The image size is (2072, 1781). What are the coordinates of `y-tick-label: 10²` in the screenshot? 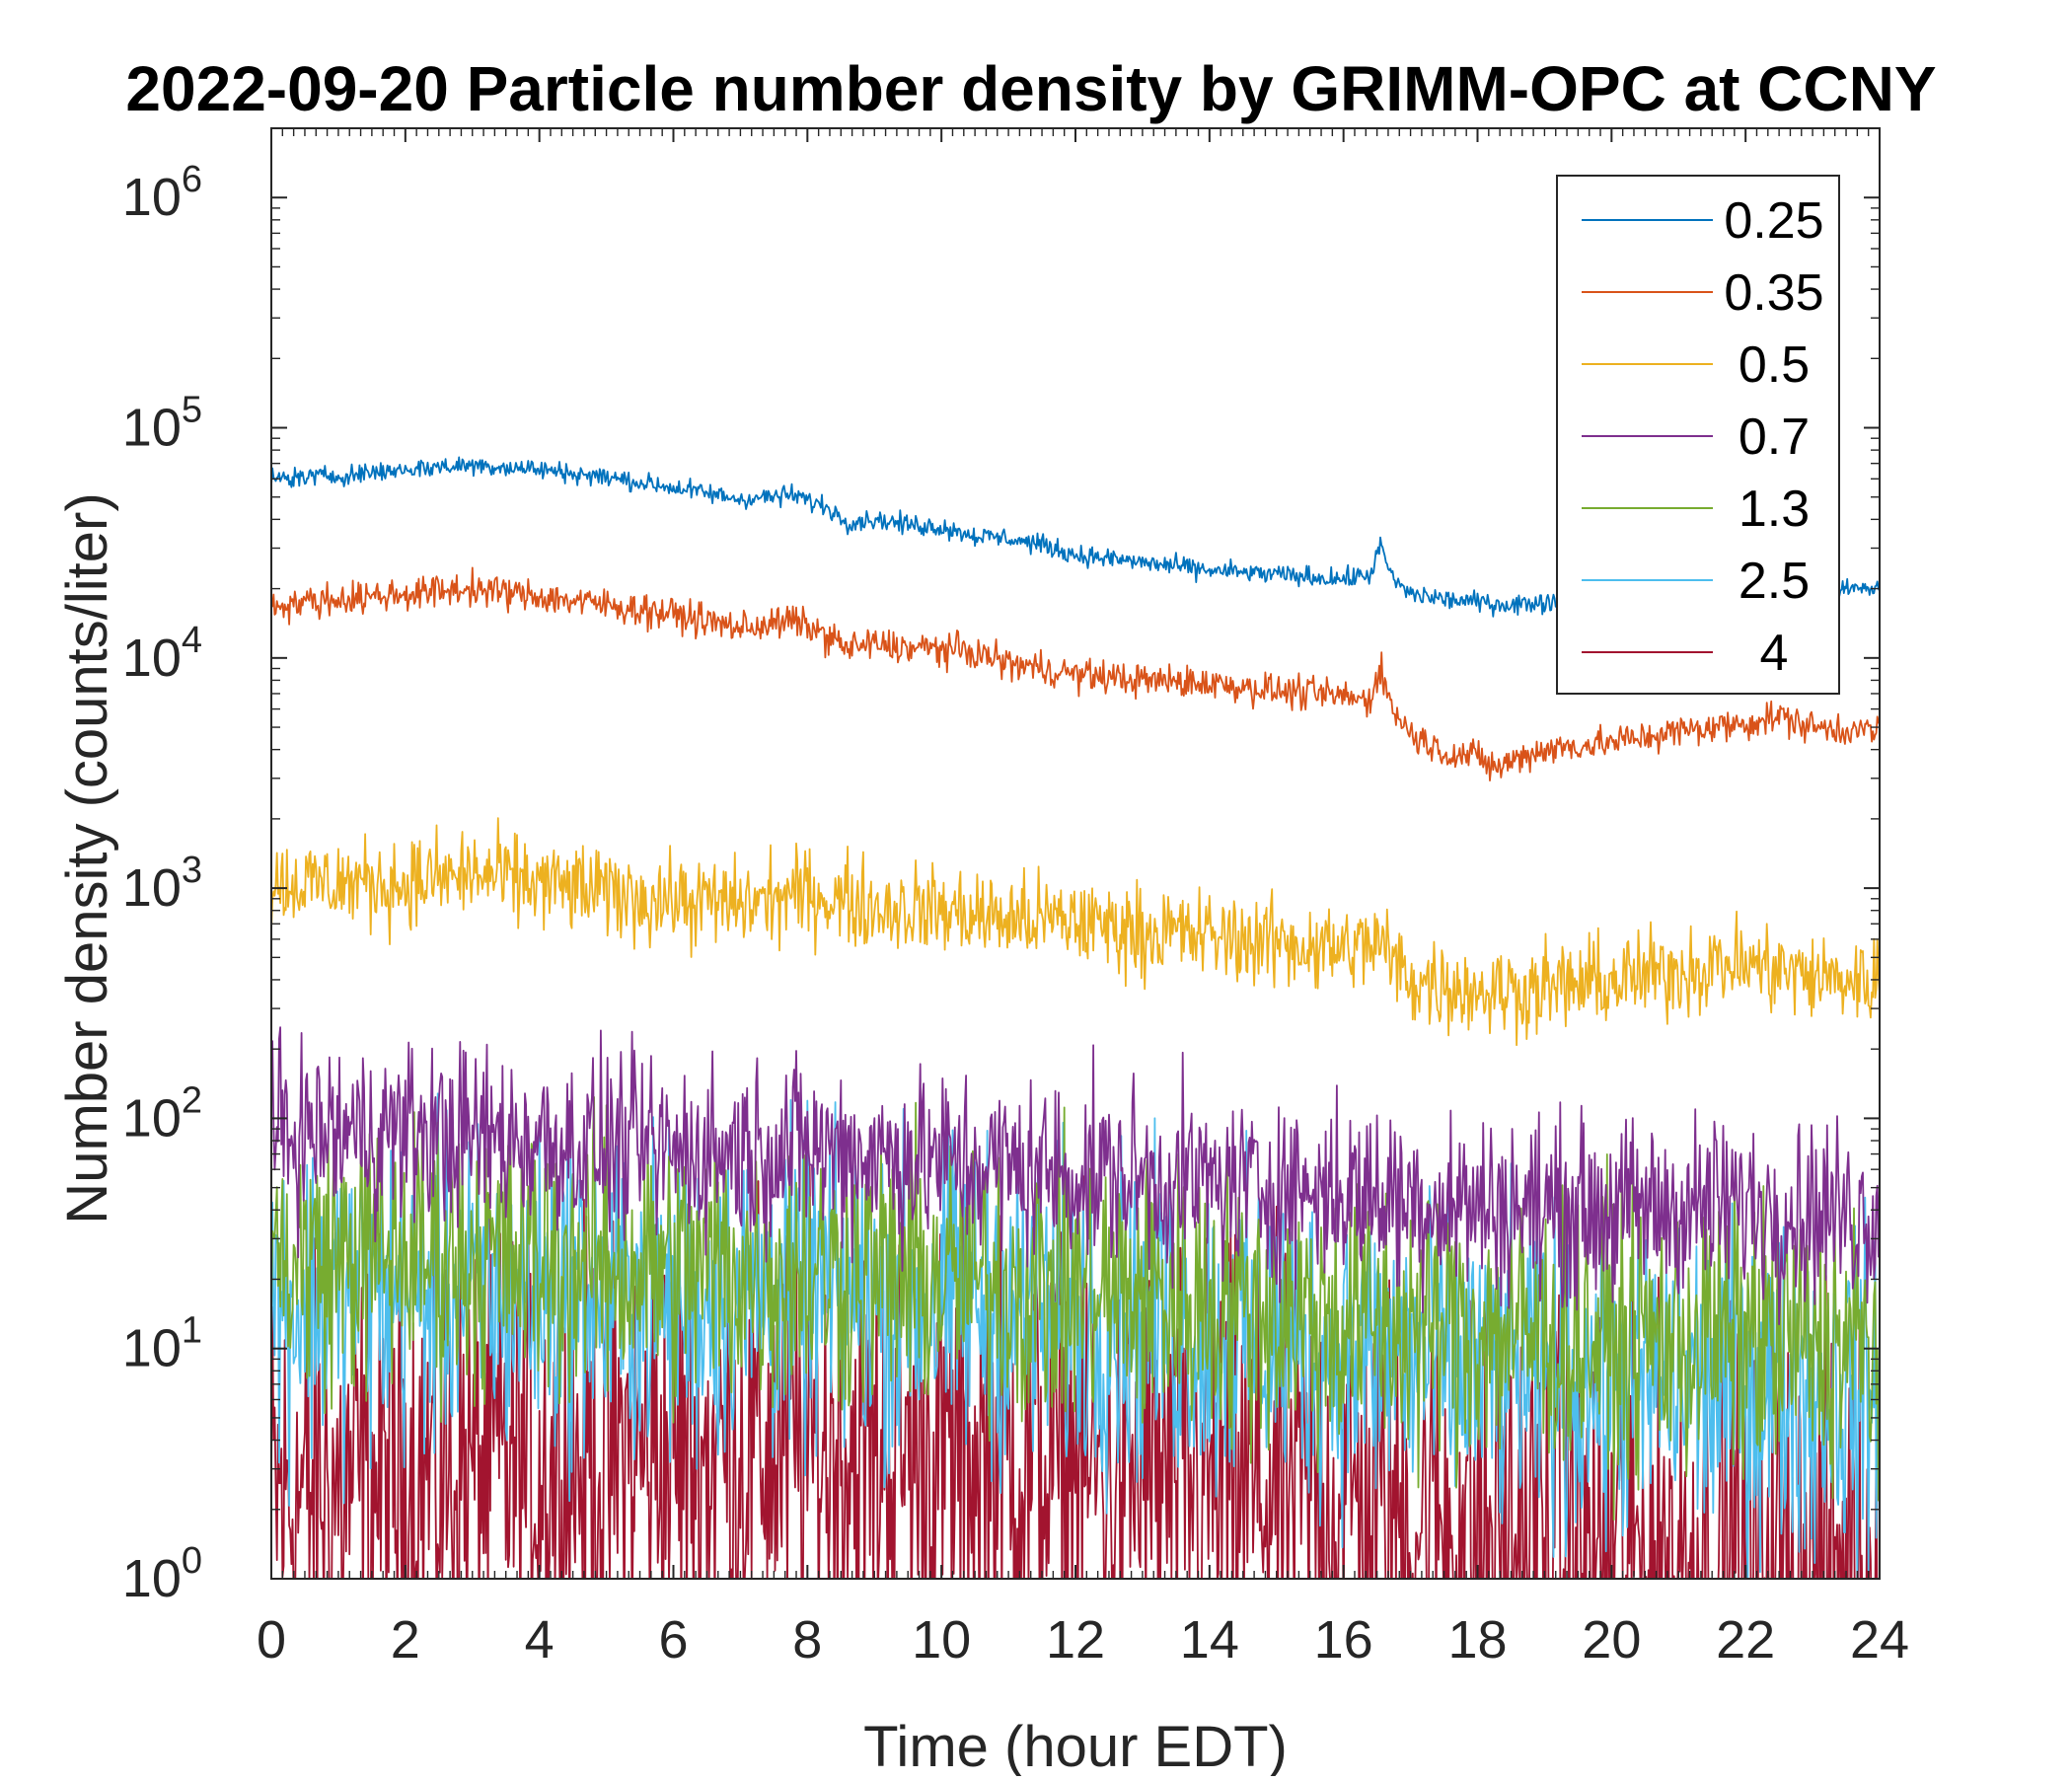 It's located at (162, 1113).